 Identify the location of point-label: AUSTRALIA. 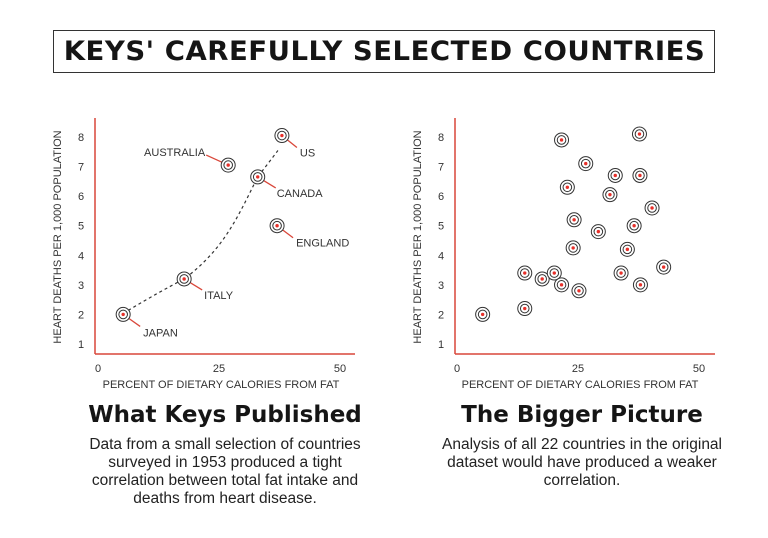
(175, 153).